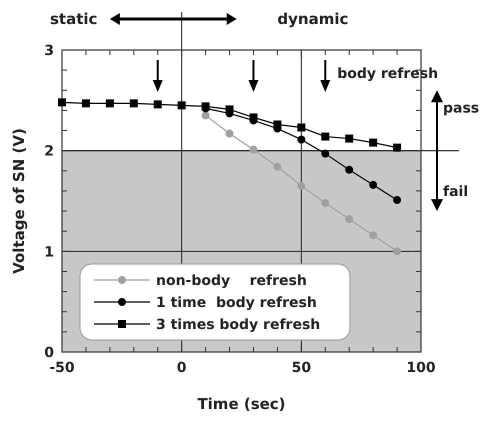 Image resolution: width=497 pixels, height=431 pixels. Describe the element at coordinates (461, 108) in the screenshot. I see `text: pass` at that location.